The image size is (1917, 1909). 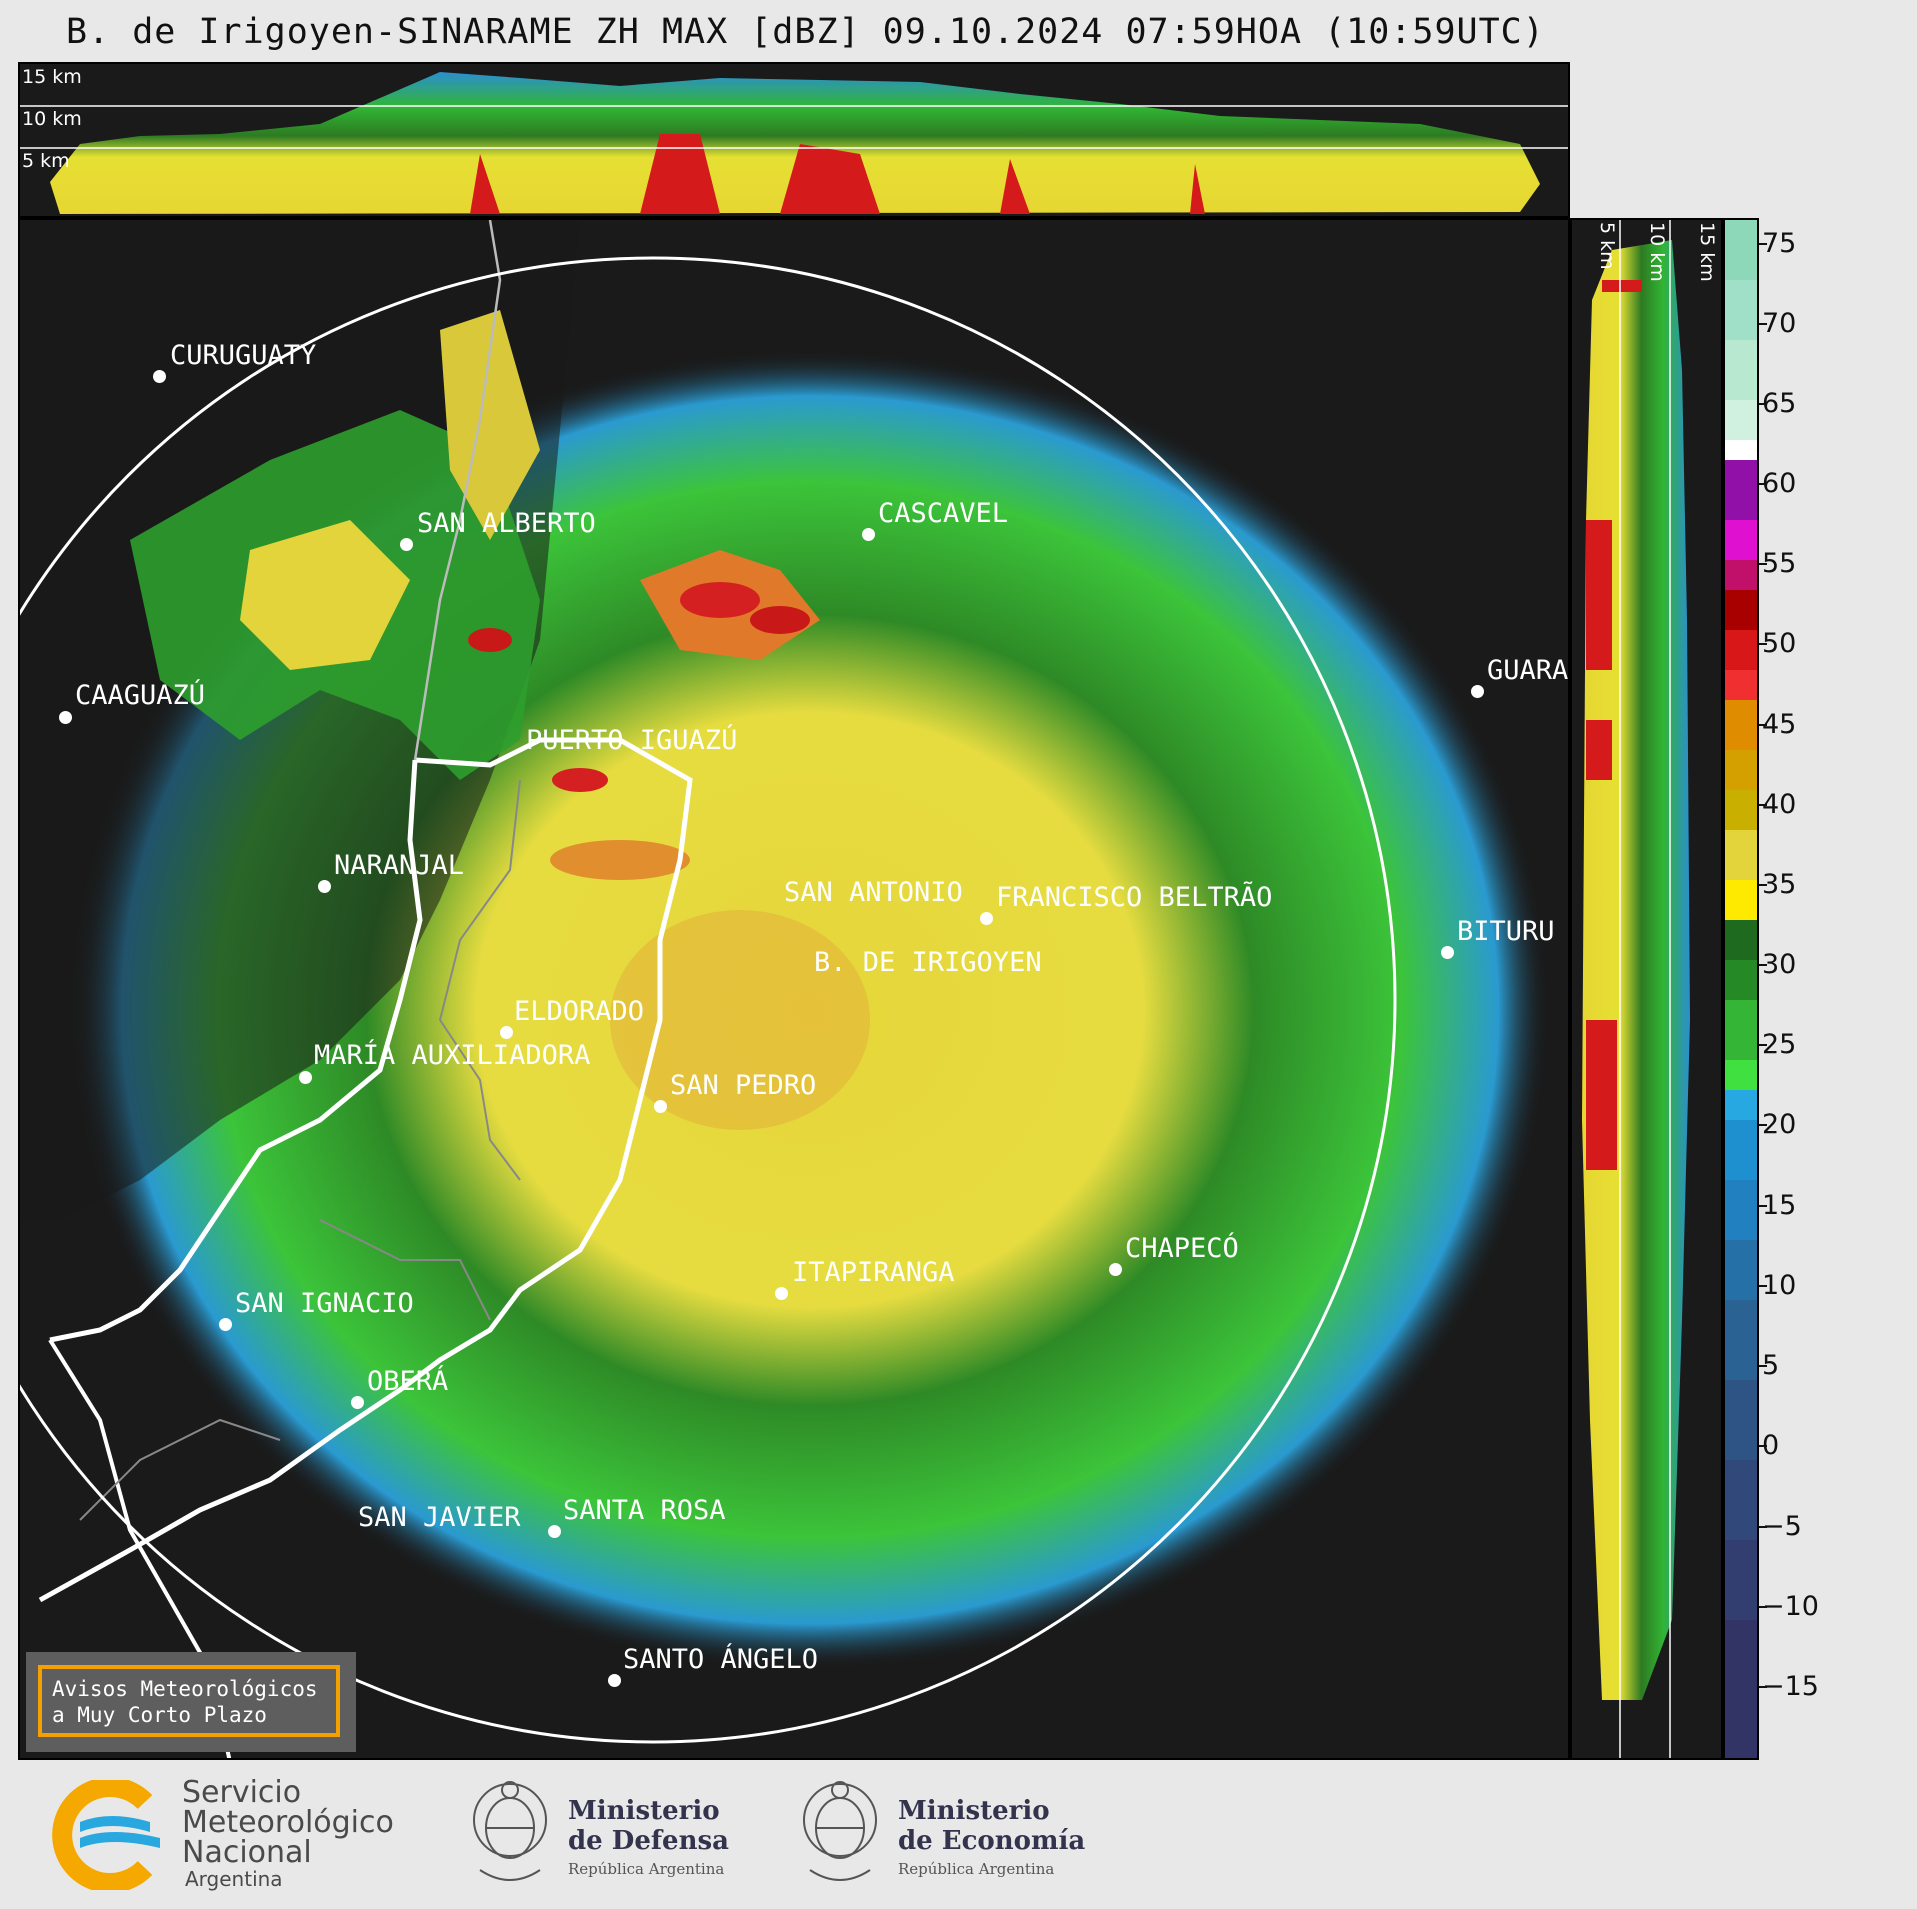 I want to click on short-term-warnings-box: Avisos Meteorológicos a Muy Corto Plazo, so click(x=191, y=1702).